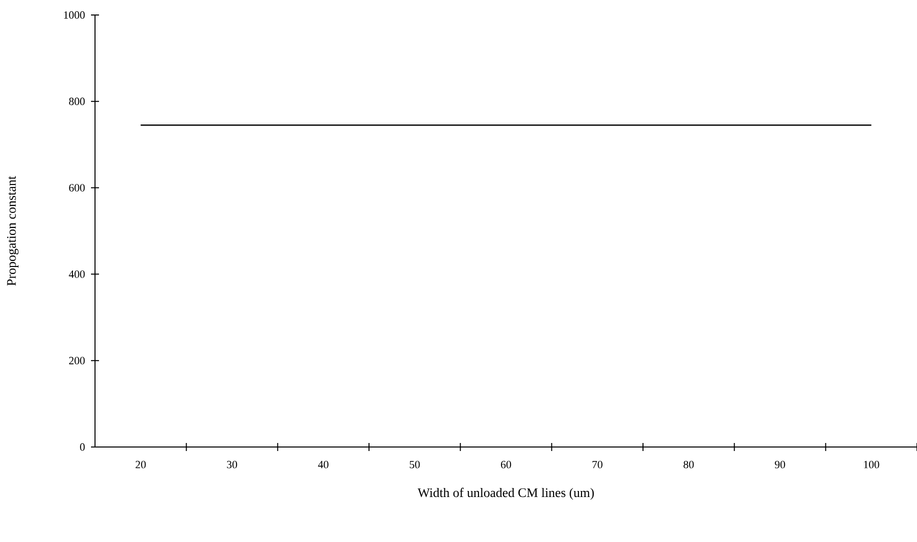  Describe the element at coordinates (689, 464) in the screenshot. I see `x-tick-label: 80` at that location.